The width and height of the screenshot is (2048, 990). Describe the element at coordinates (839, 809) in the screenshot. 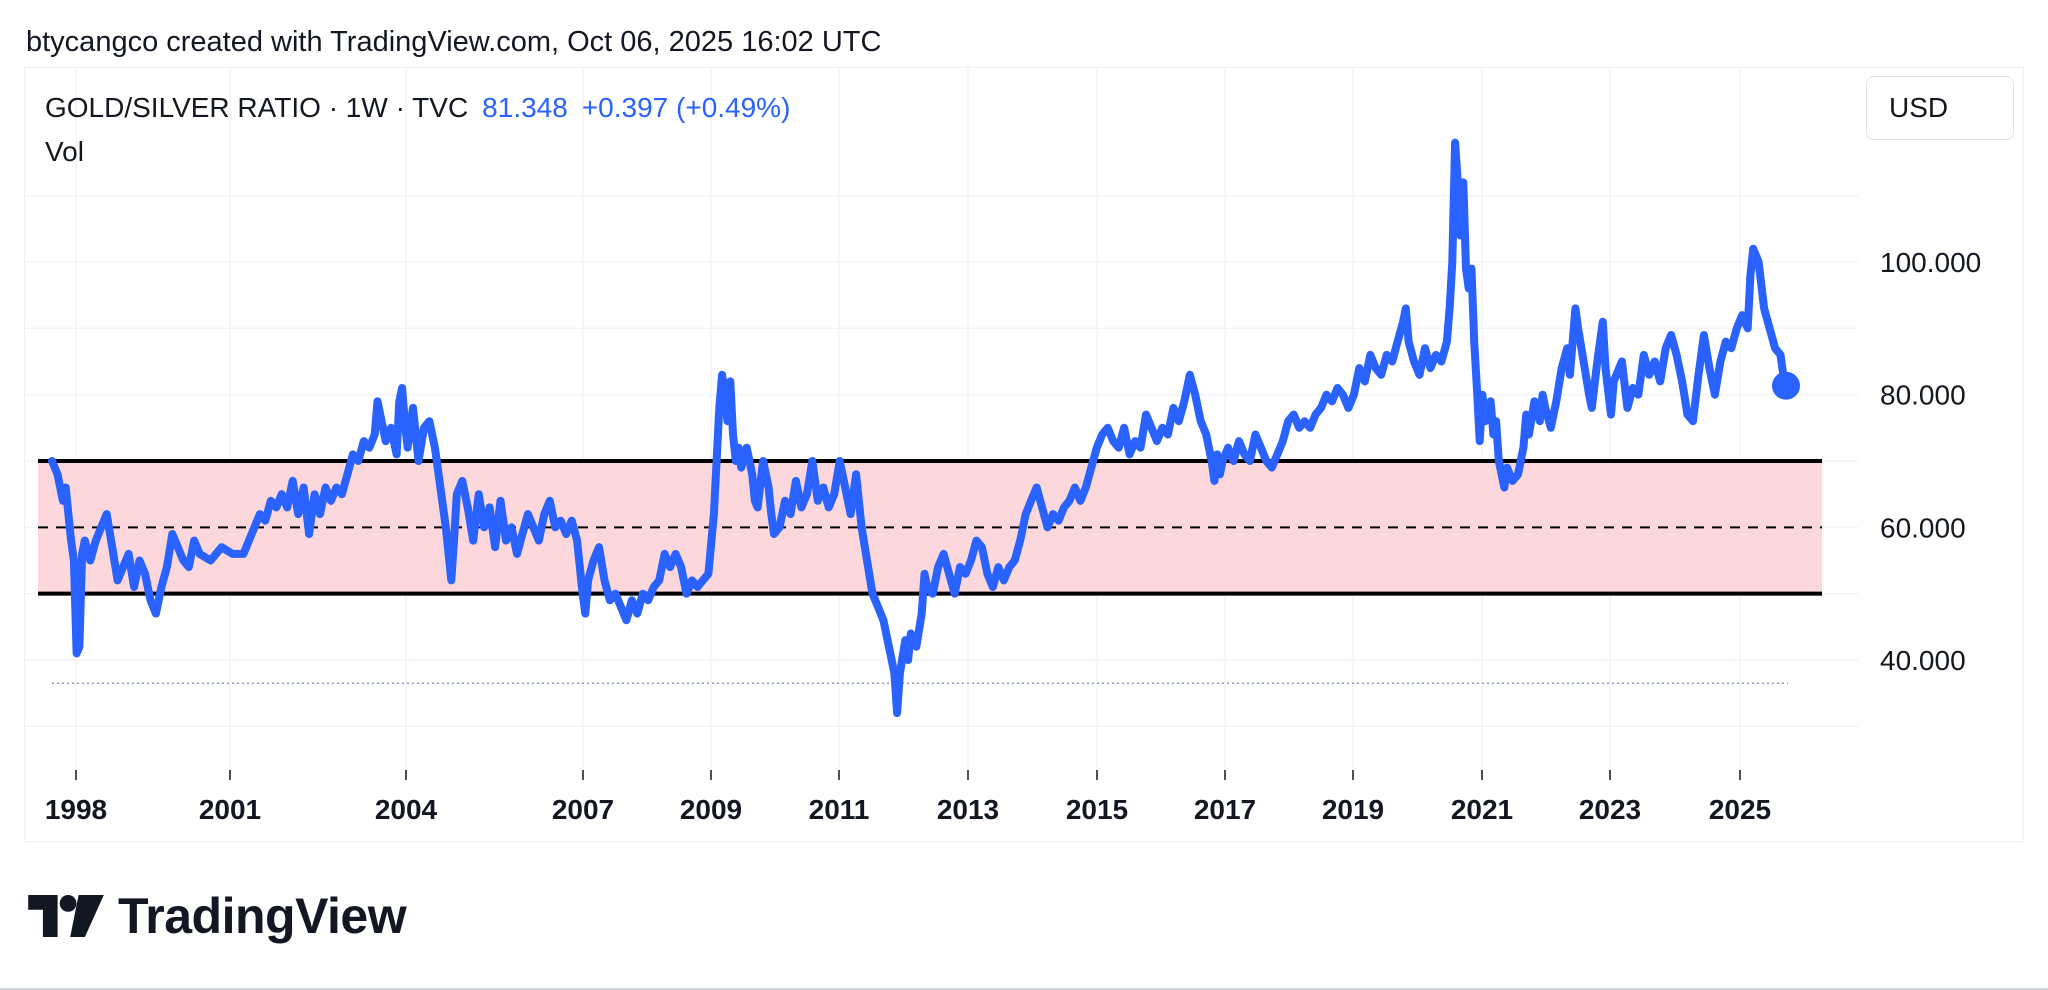

I see `x-tick-label: 2011` at that location.